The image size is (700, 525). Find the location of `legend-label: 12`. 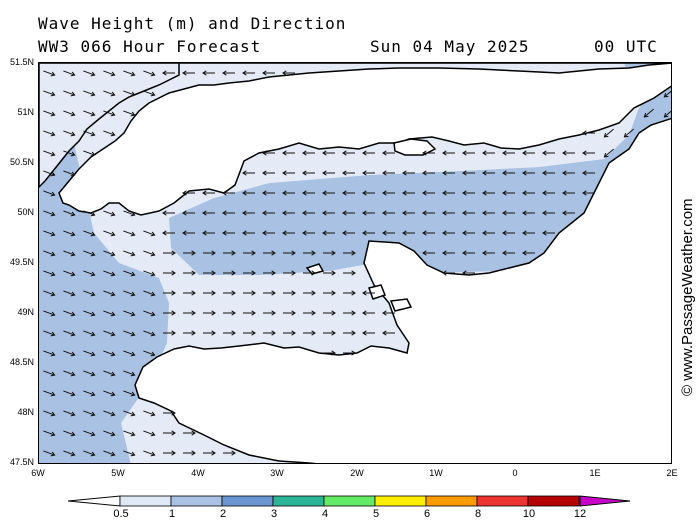

legend-label: 12 is located at coordinates (580, 514).